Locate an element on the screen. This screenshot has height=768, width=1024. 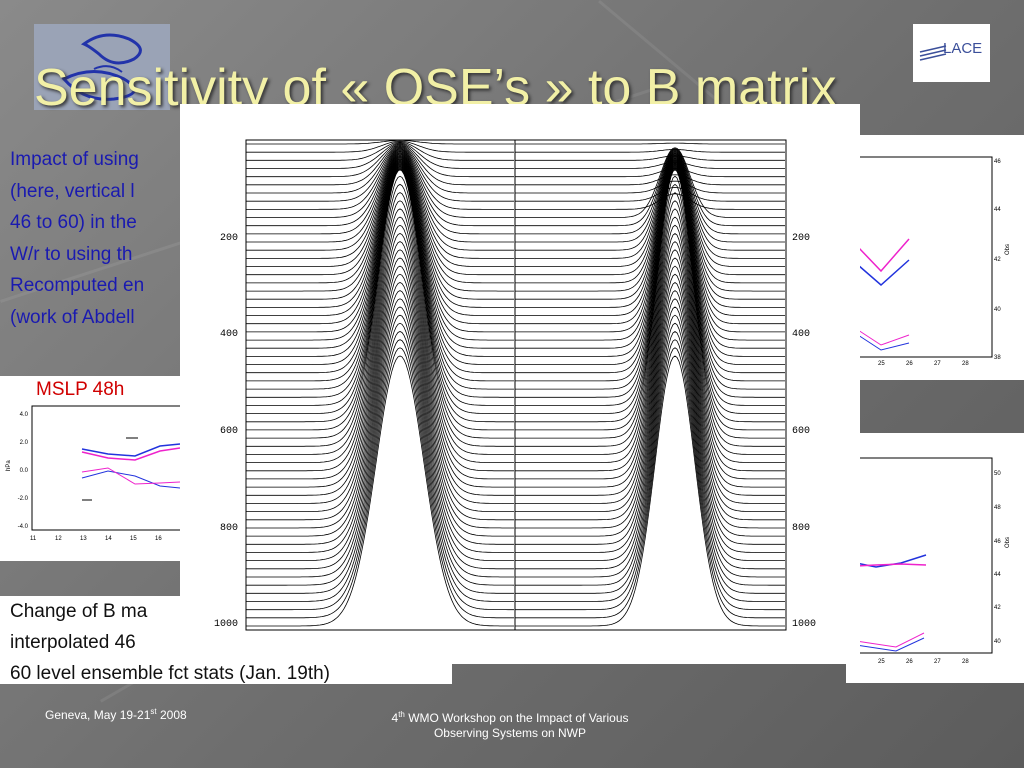
rb-y-tick: 44 is located at coordinates (997, 575).